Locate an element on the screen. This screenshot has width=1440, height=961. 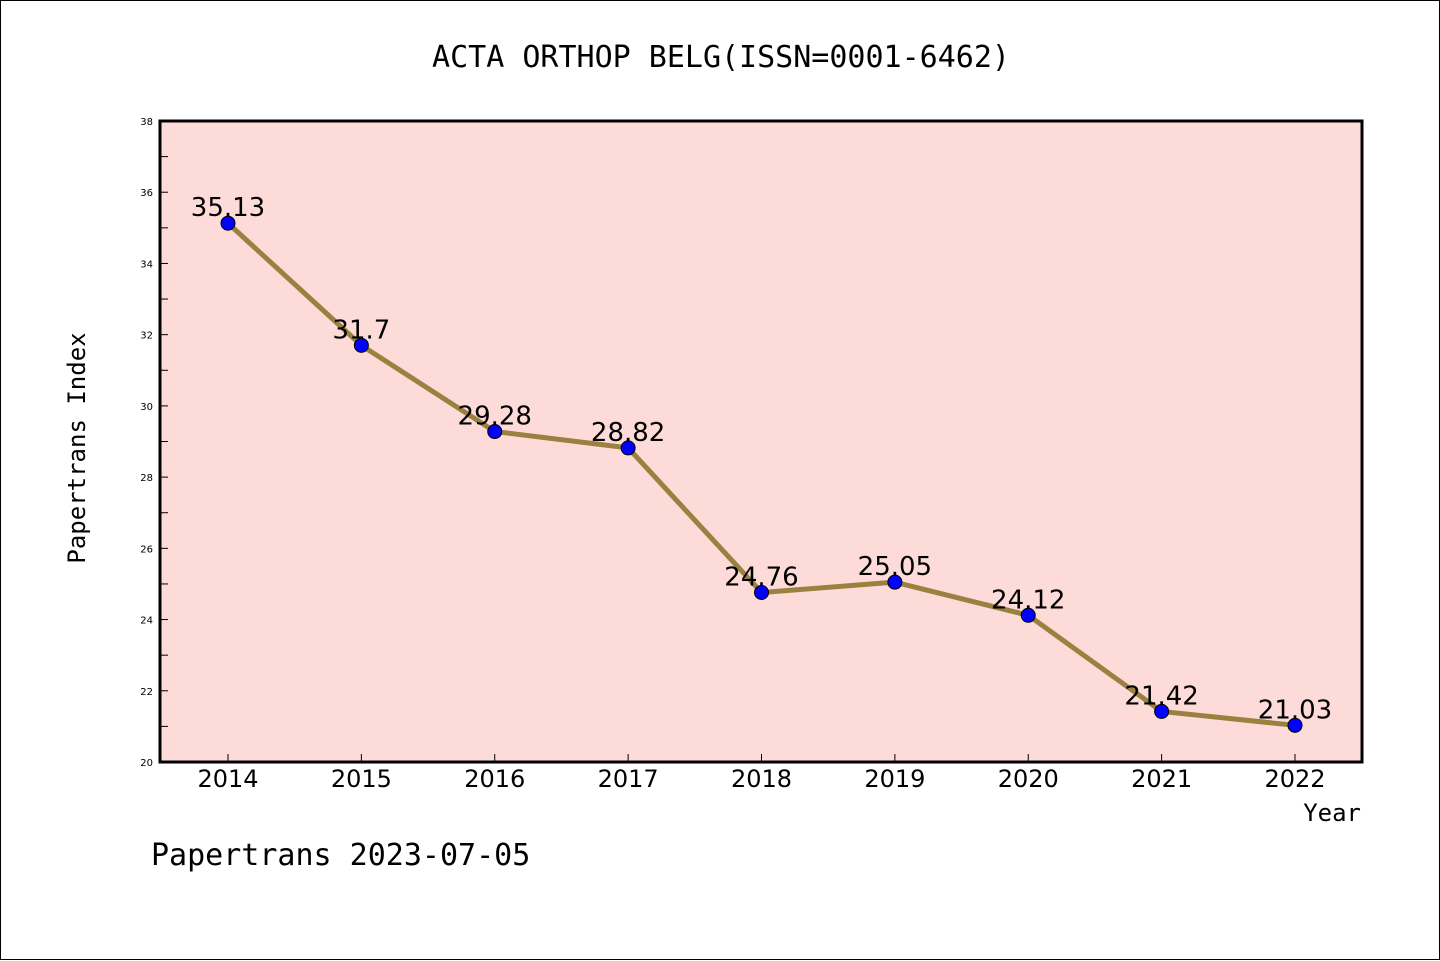
x-tick-label: 2021 is located at coordinates (1161, 779).